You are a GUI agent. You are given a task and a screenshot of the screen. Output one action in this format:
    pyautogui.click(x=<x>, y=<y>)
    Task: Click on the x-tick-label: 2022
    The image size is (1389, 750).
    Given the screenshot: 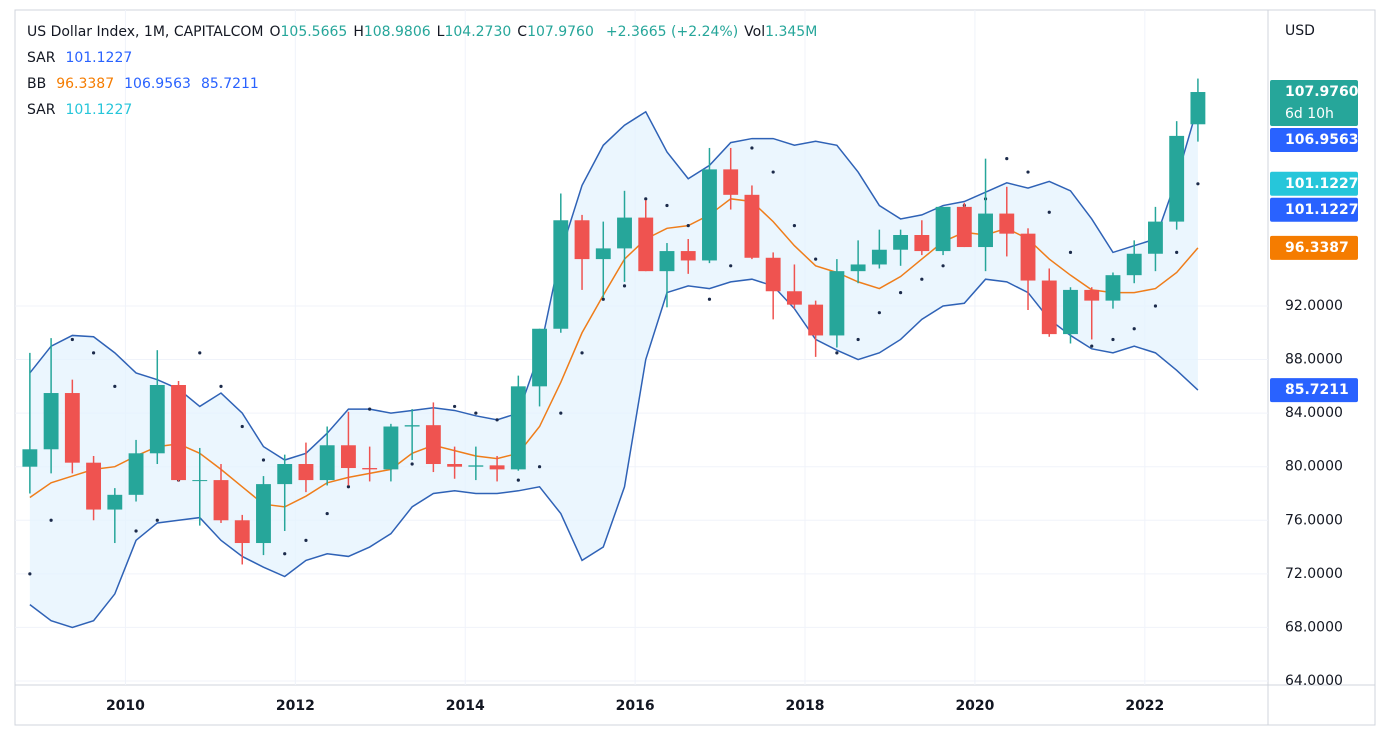 What is the action you would take?
    pyautogui.click(x=1144, y=706)
    